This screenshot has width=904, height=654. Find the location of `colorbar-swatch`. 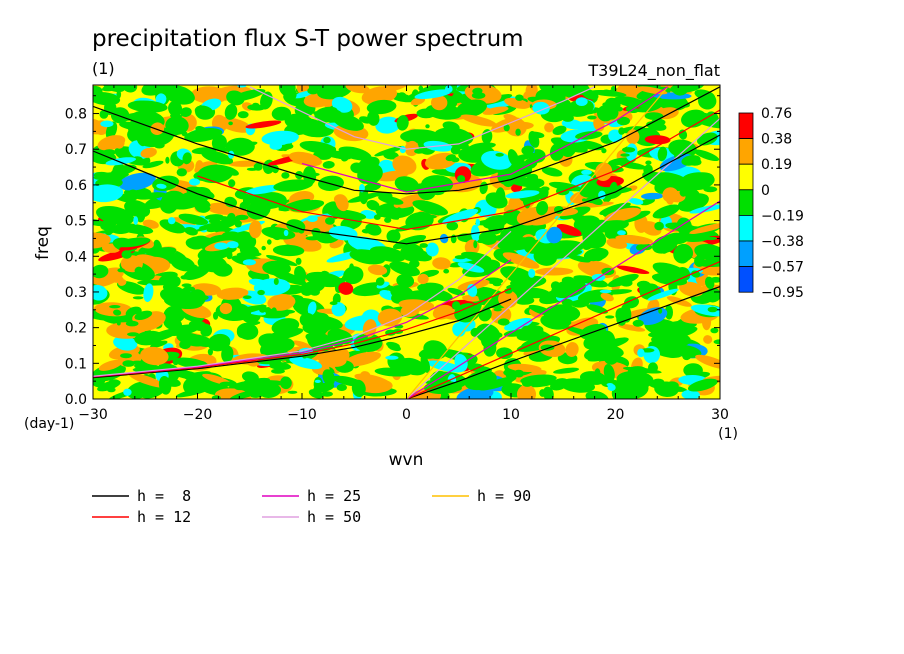

colorbar-swatch is located at coordinates (746, 254).